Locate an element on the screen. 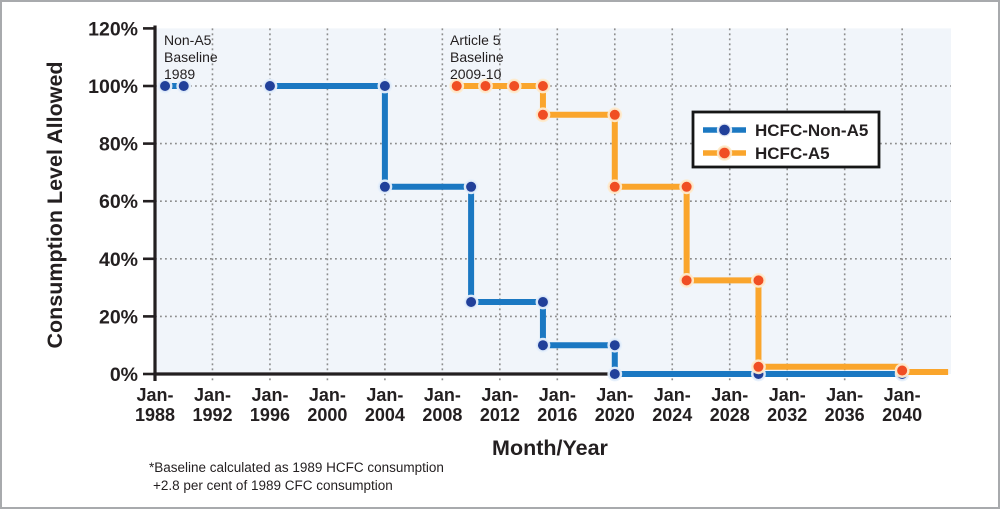  y-tick-label: 20% is located at coordinates (118, 317).